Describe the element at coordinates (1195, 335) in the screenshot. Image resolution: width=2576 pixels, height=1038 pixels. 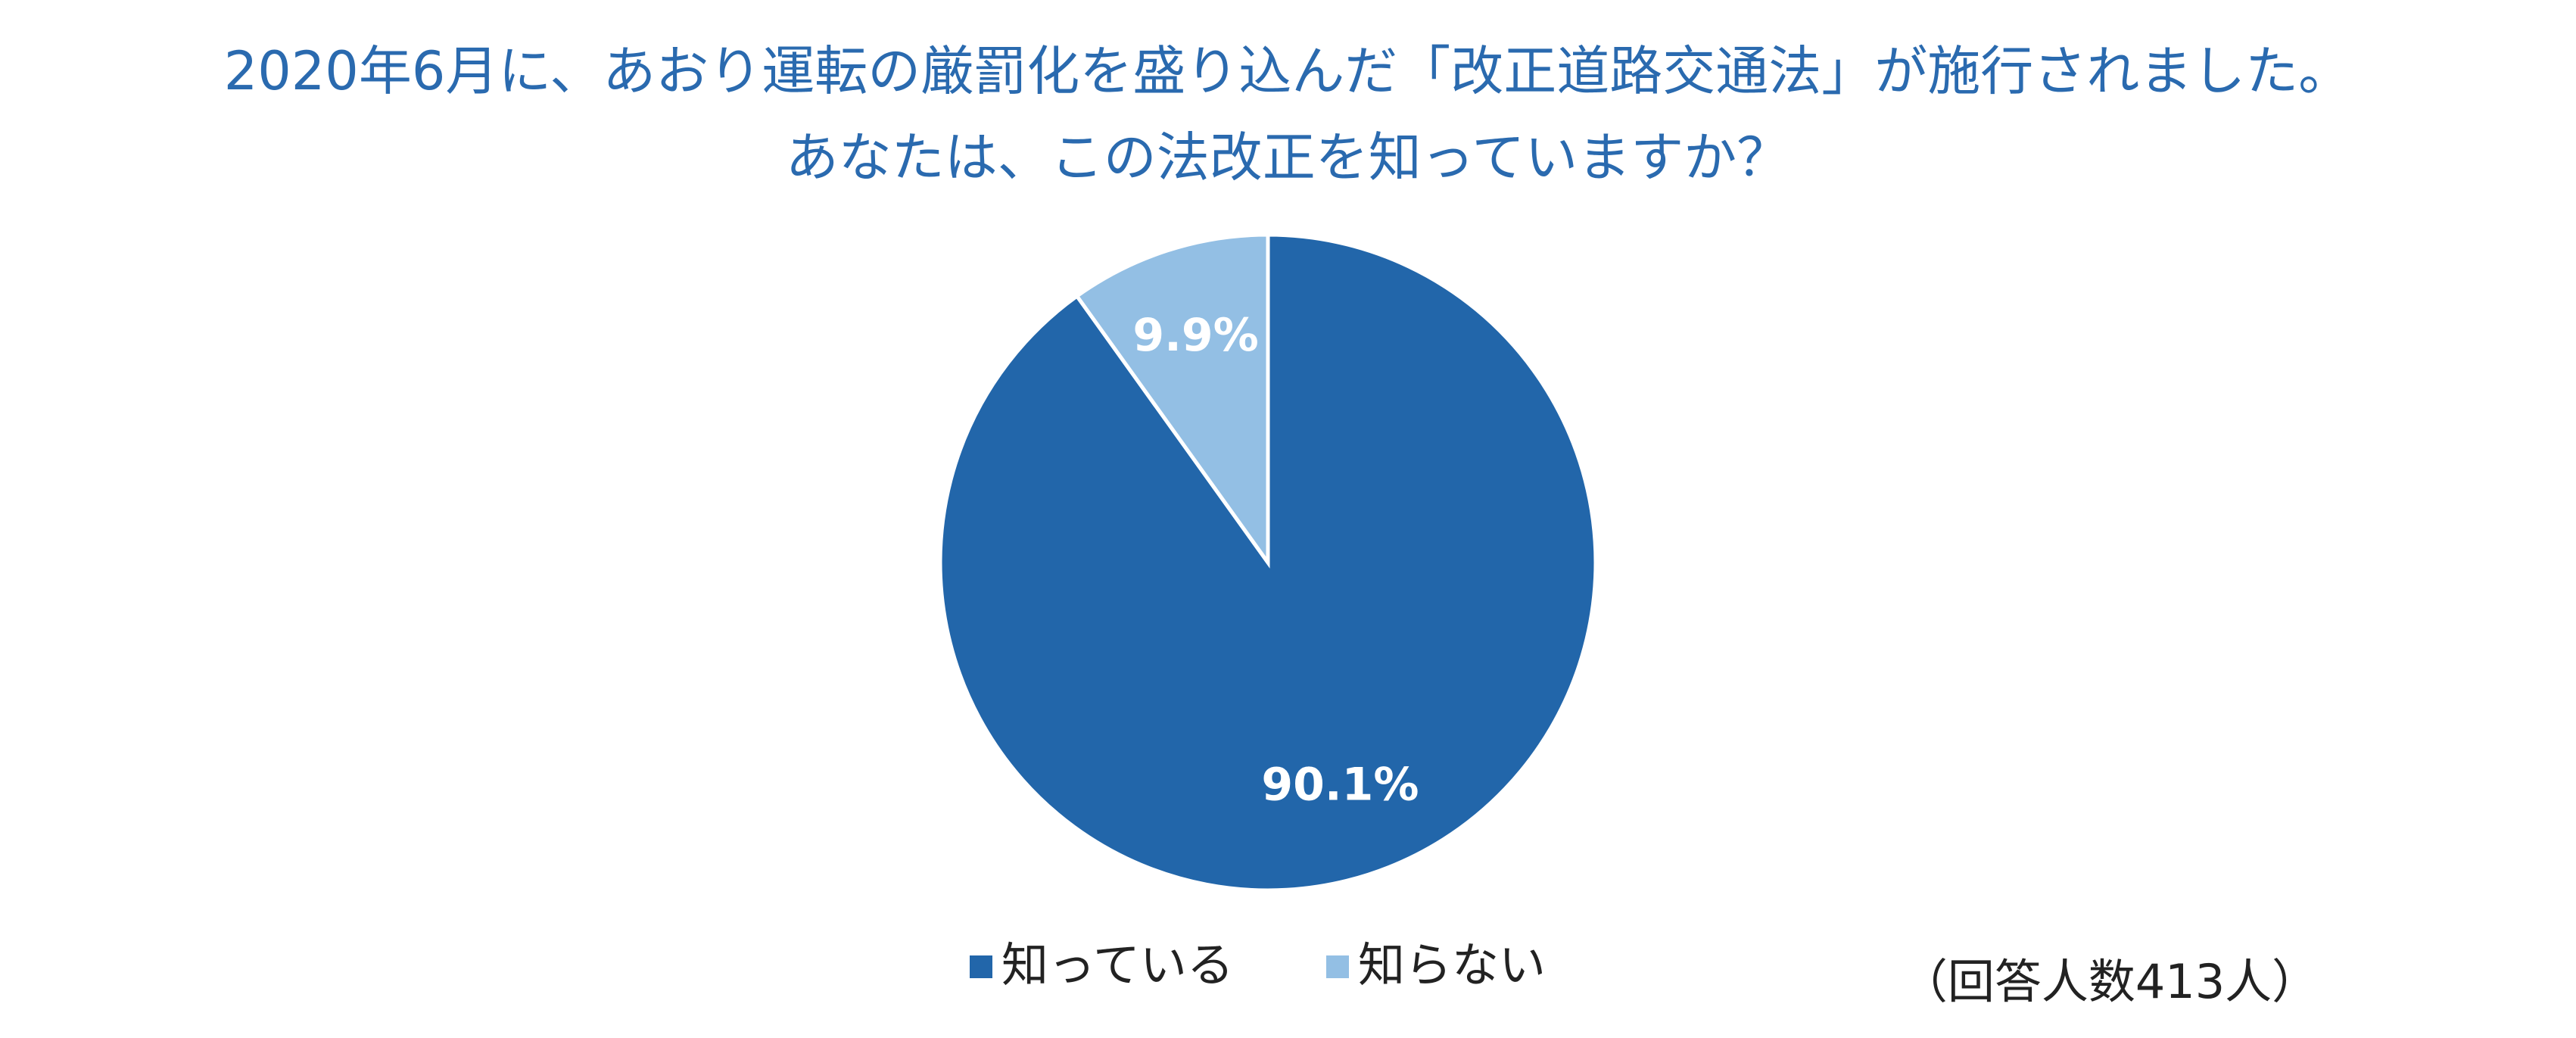
I see `data-label: 9.9%` at that location.